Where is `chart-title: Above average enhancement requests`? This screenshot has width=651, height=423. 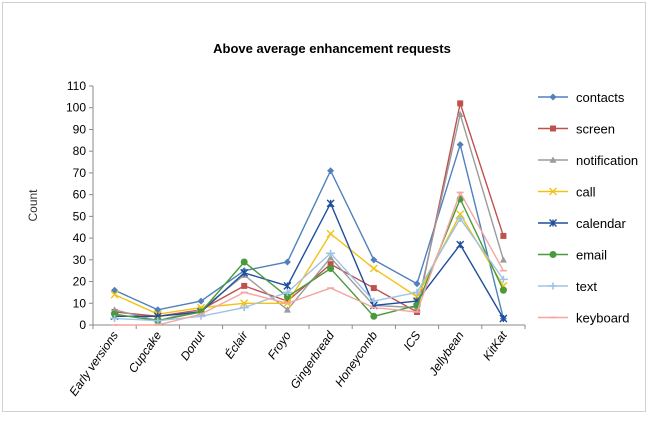 chart-title: Above average enhancement requests is located at coordinates (332, 48).